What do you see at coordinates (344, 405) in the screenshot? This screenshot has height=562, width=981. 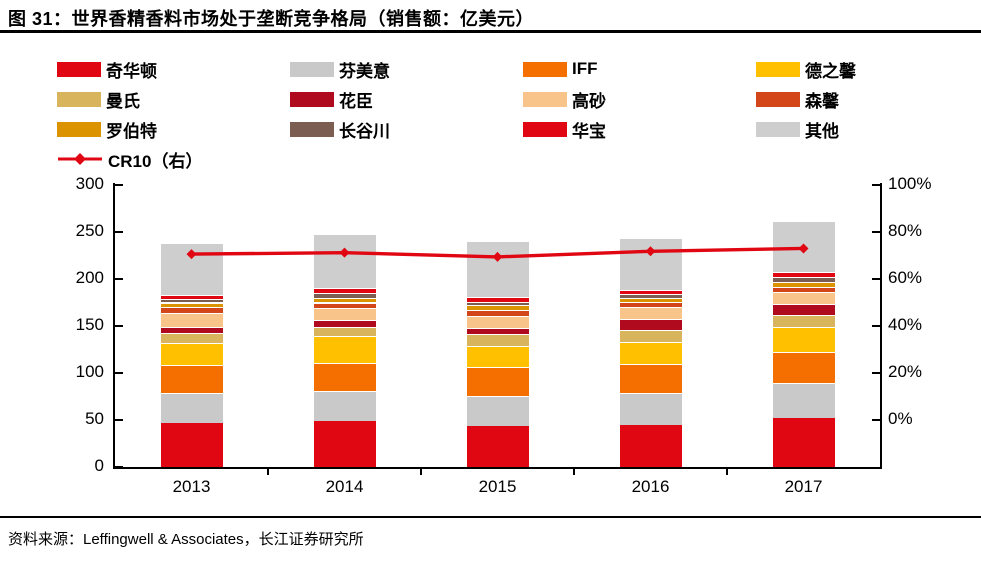 I see `bar-segment-芬美意-2014` at bounding box center [344, 405].